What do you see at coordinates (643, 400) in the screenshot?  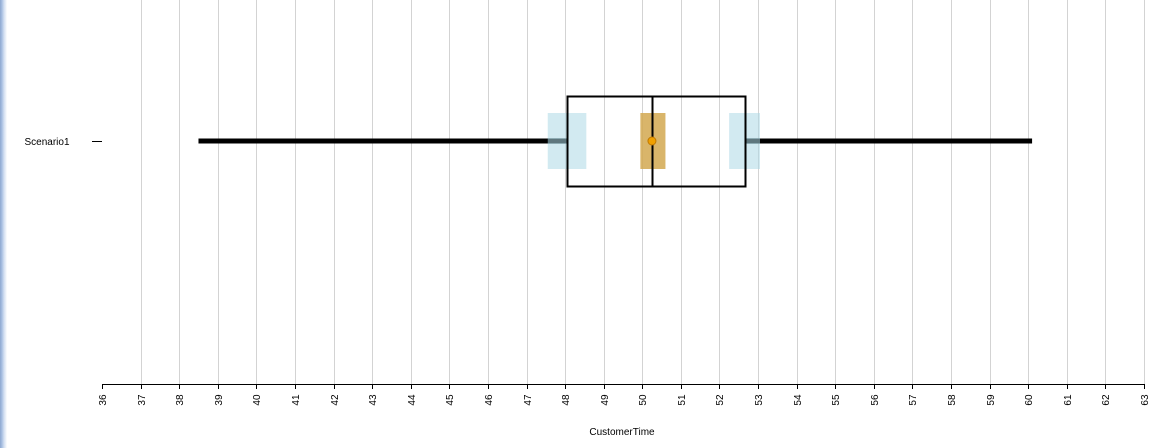 I see `x-tick-label: 50` at bounding box center [643, 400].